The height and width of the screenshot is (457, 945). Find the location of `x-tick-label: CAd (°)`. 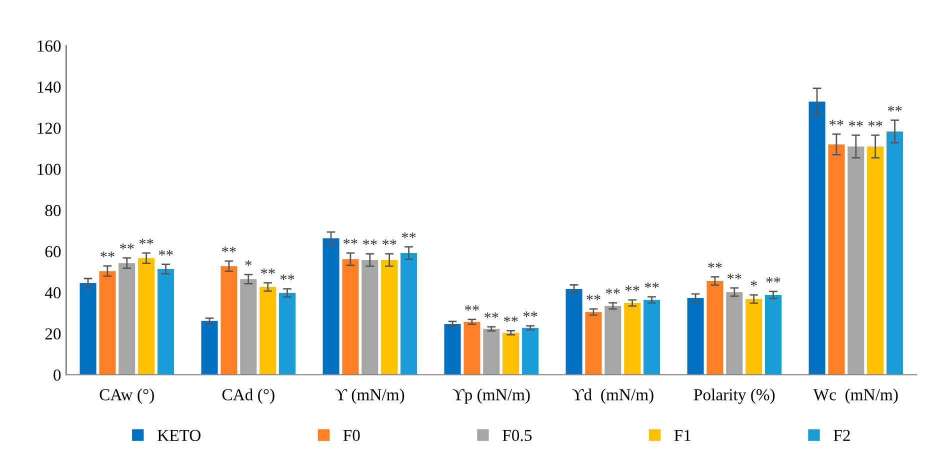

x-tick-label: CAd (°) is located at coordinates (248, 396).